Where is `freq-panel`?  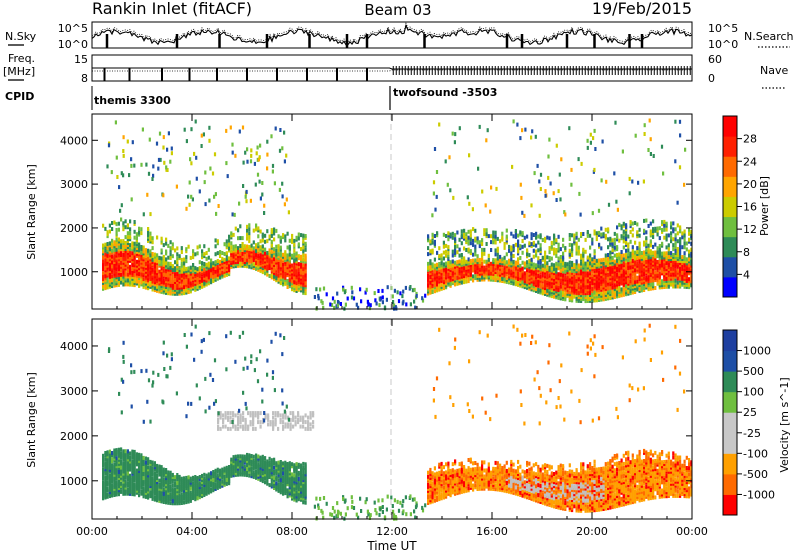 freq-panel is located at coordinates (392, 68).